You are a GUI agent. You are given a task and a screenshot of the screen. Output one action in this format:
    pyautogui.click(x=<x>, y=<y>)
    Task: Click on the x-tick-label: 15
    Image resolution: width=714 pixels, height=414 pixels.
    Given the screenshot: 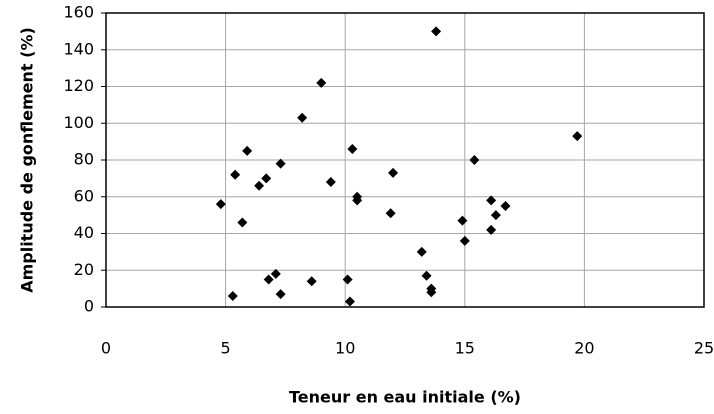 What is the action you would take?
    pyautogui.click(x=465, y=348)
    